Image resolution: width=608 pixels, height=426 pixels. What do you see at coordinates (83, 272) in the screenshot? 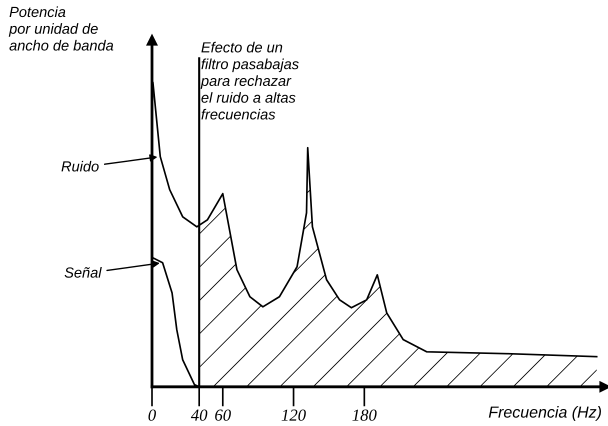
I see `annotation: Señal` at bounding box center [83, 272].